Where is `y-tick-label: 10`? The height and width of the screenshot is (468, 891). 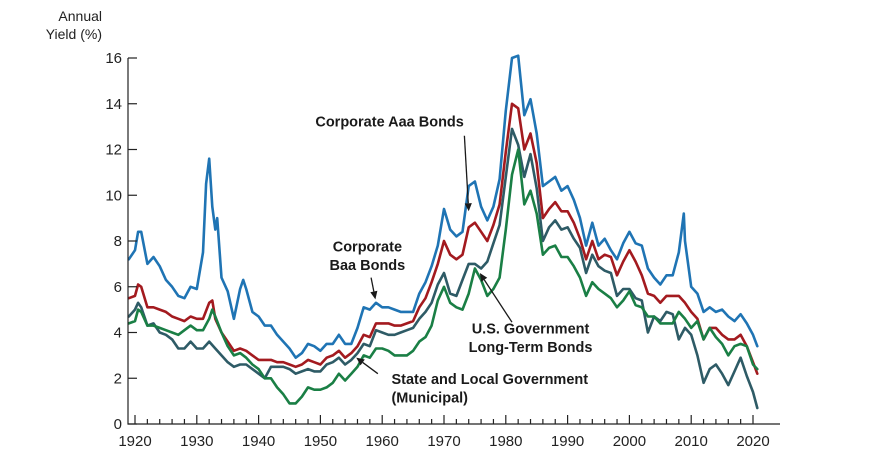 y-tick-label: 10 is located at coordinates (113, 195).